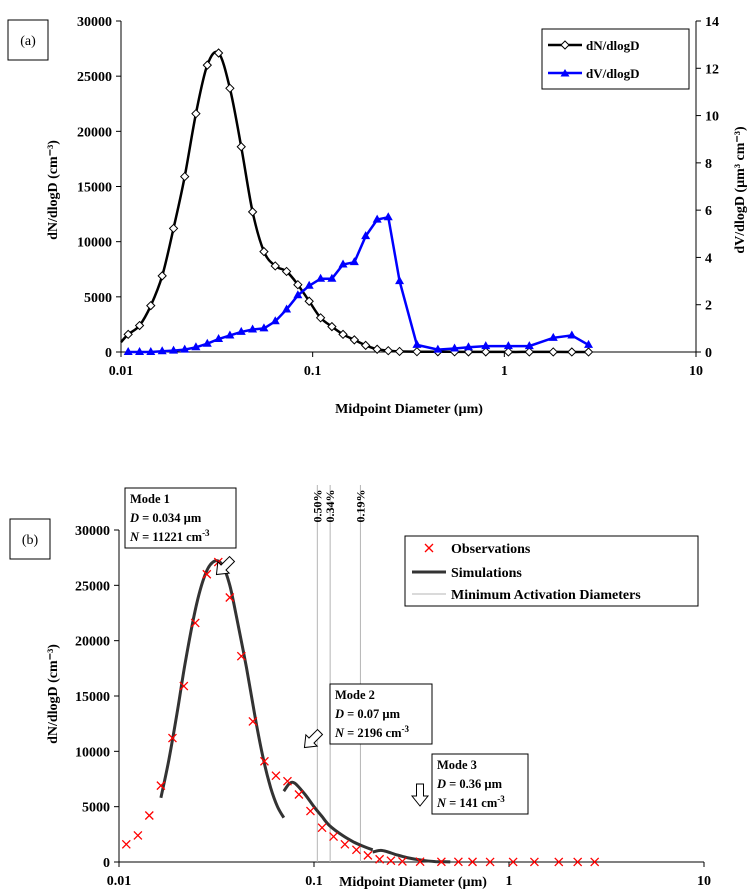  Describe the element at coordinates (225, 565) in the screenshot. I see `mode-1-arrow-icon` at that location.